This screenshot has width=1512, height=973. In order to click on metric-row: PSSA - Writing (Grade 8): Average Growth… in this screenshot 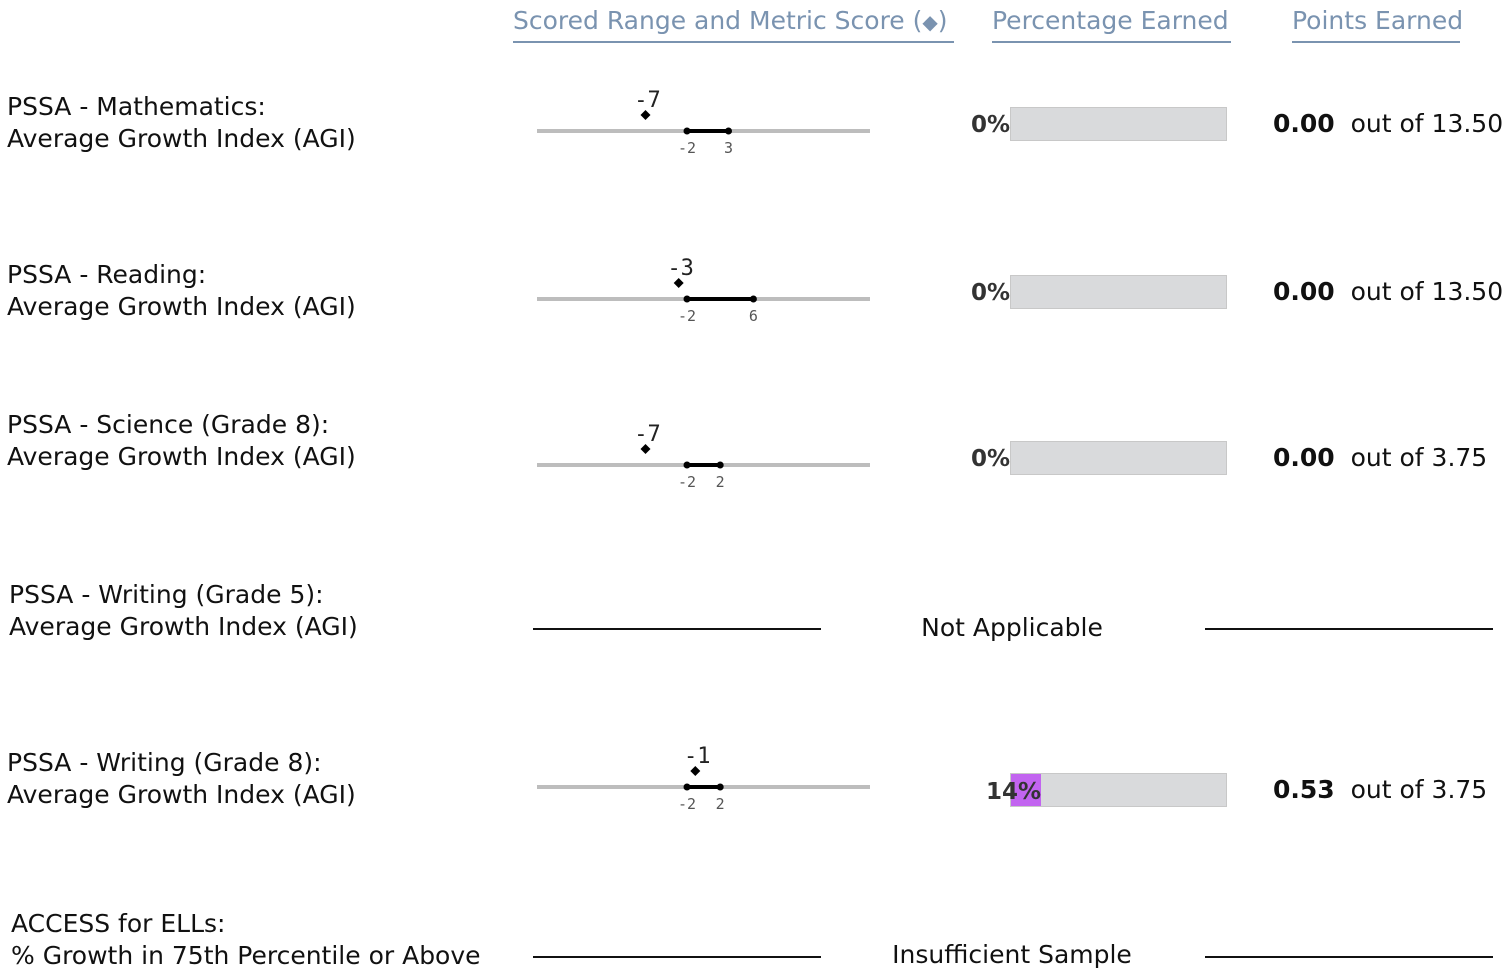, I will do `click(756, 815)`.